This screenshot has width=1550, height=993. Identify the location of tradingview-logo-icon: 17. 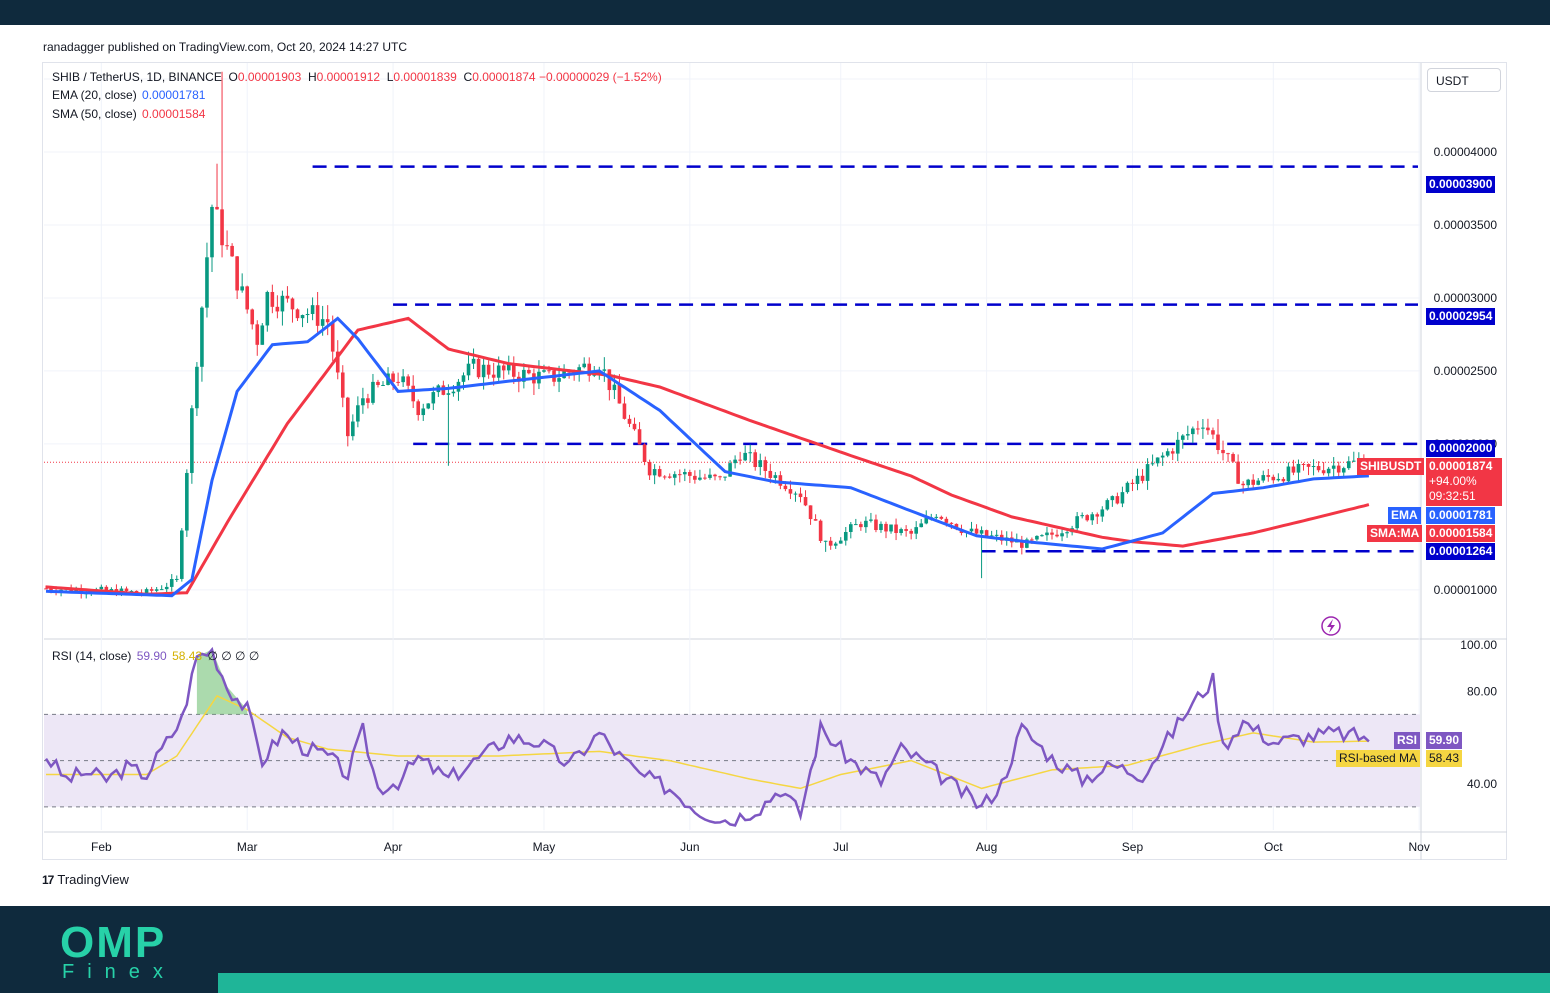
(48, 879).